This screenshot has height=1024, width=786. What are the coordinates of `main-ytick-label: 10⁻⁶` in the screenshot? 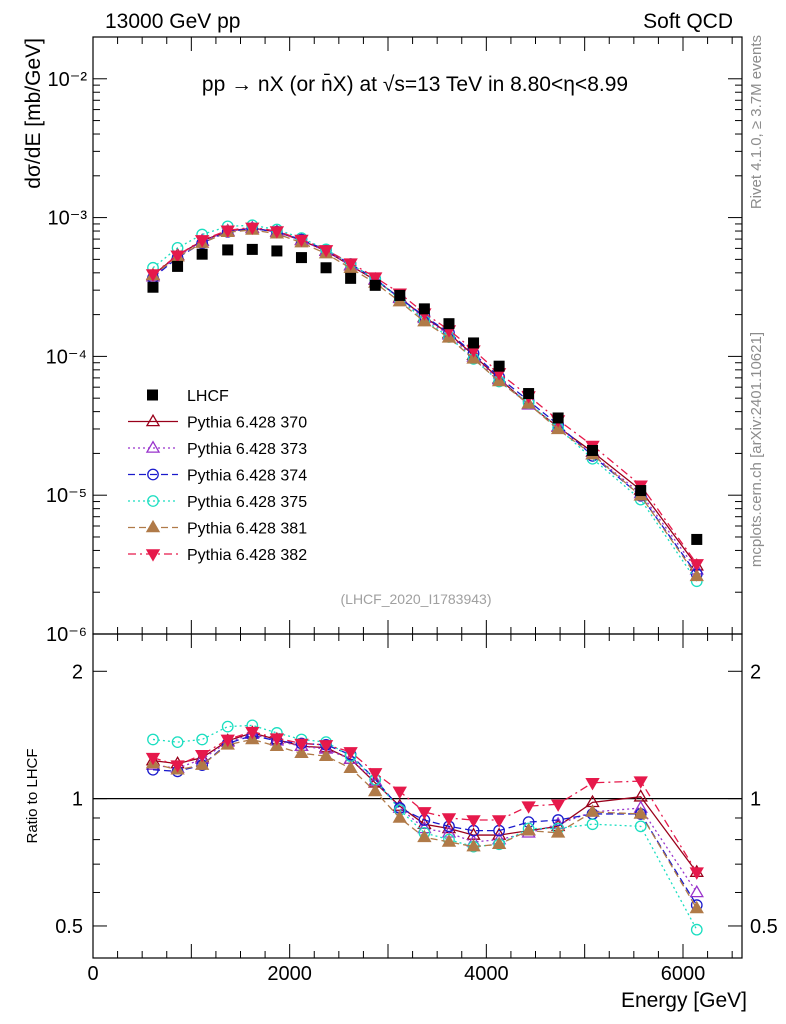 It's located at (66, 635).